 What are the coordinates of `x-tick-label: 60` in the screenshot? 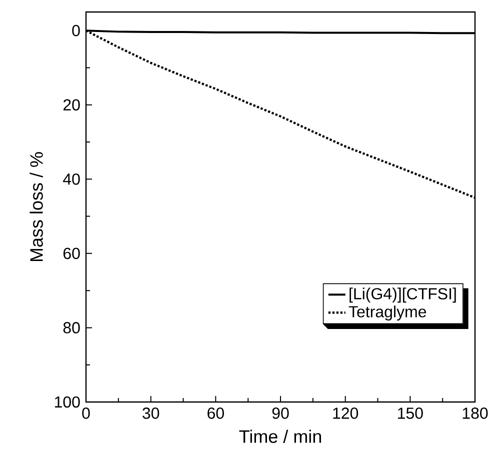 It's located at (216, 413).